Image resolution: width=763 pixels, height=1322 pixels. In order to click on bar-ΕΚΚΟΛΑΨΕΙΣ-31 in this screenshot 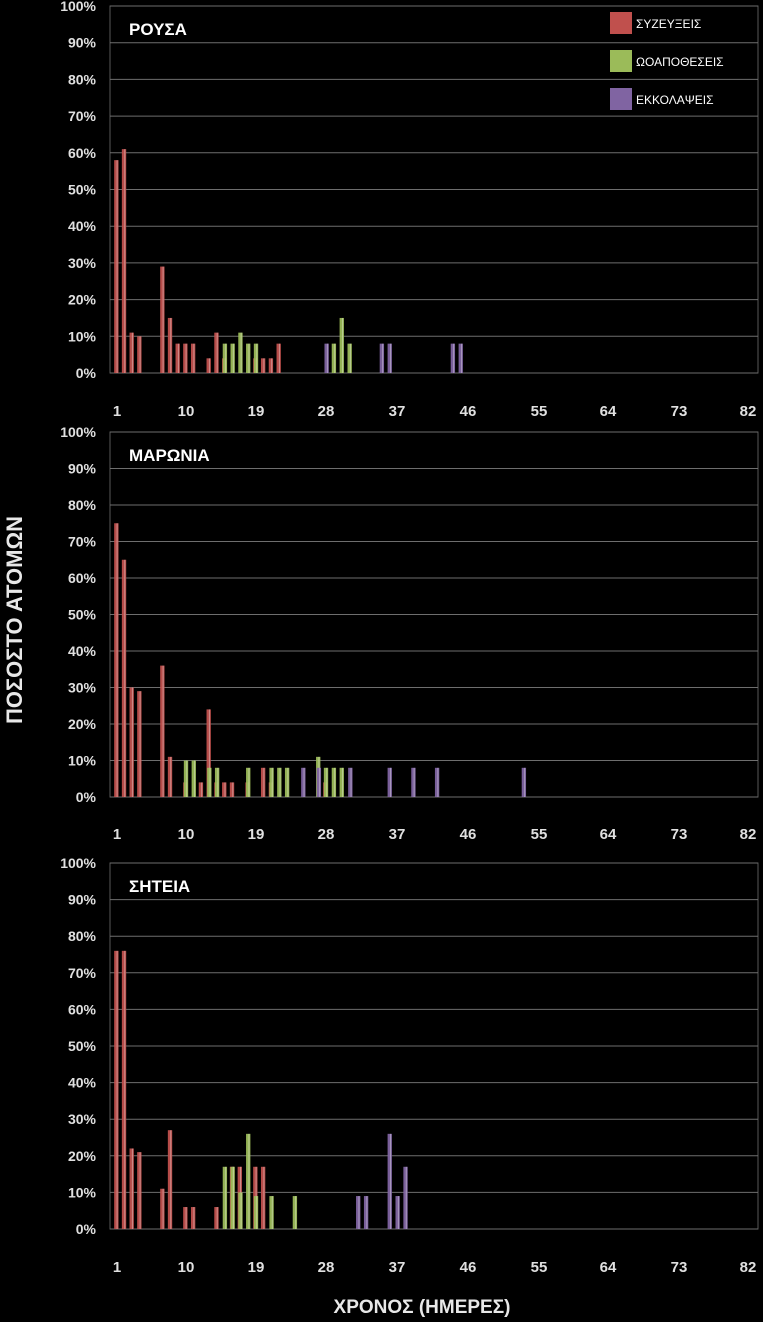, I will do `click(350, 782)`.